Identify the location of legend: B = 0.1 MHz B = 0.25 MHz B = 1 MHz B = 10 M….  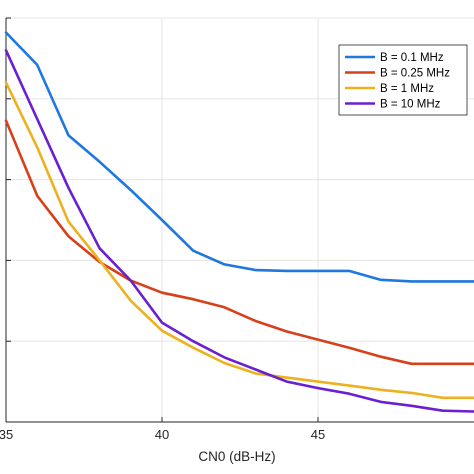
(403, 80).